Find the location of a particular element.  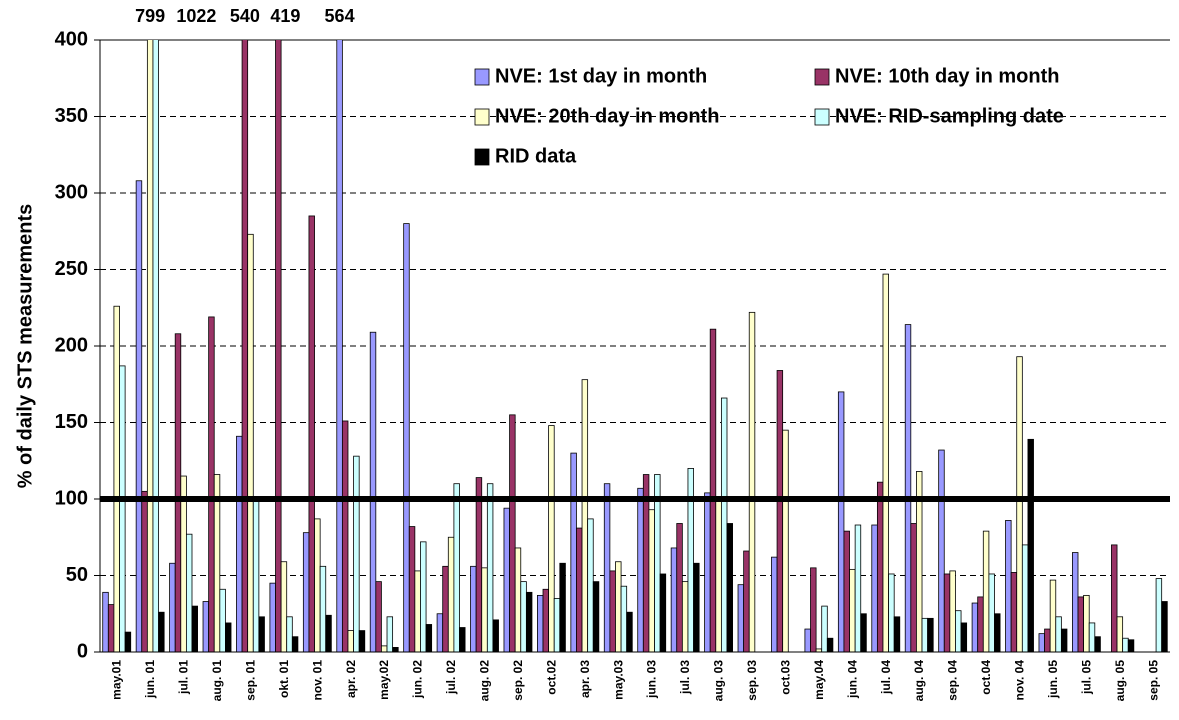

y-tick-label: 200 is located at coordinates (71, 345).